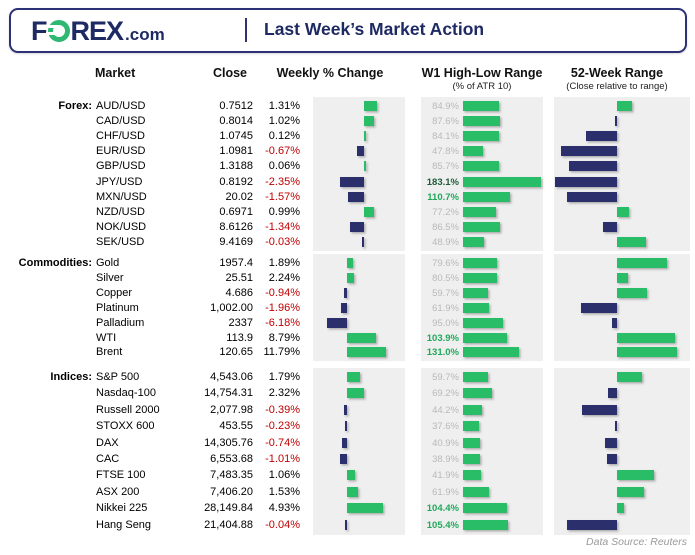 Image resolution: width=695 pixels, height=555 pixels. Describe the element at coordinates (236, 352) in the screenshot. I see `close-value: 120.65` at that location.